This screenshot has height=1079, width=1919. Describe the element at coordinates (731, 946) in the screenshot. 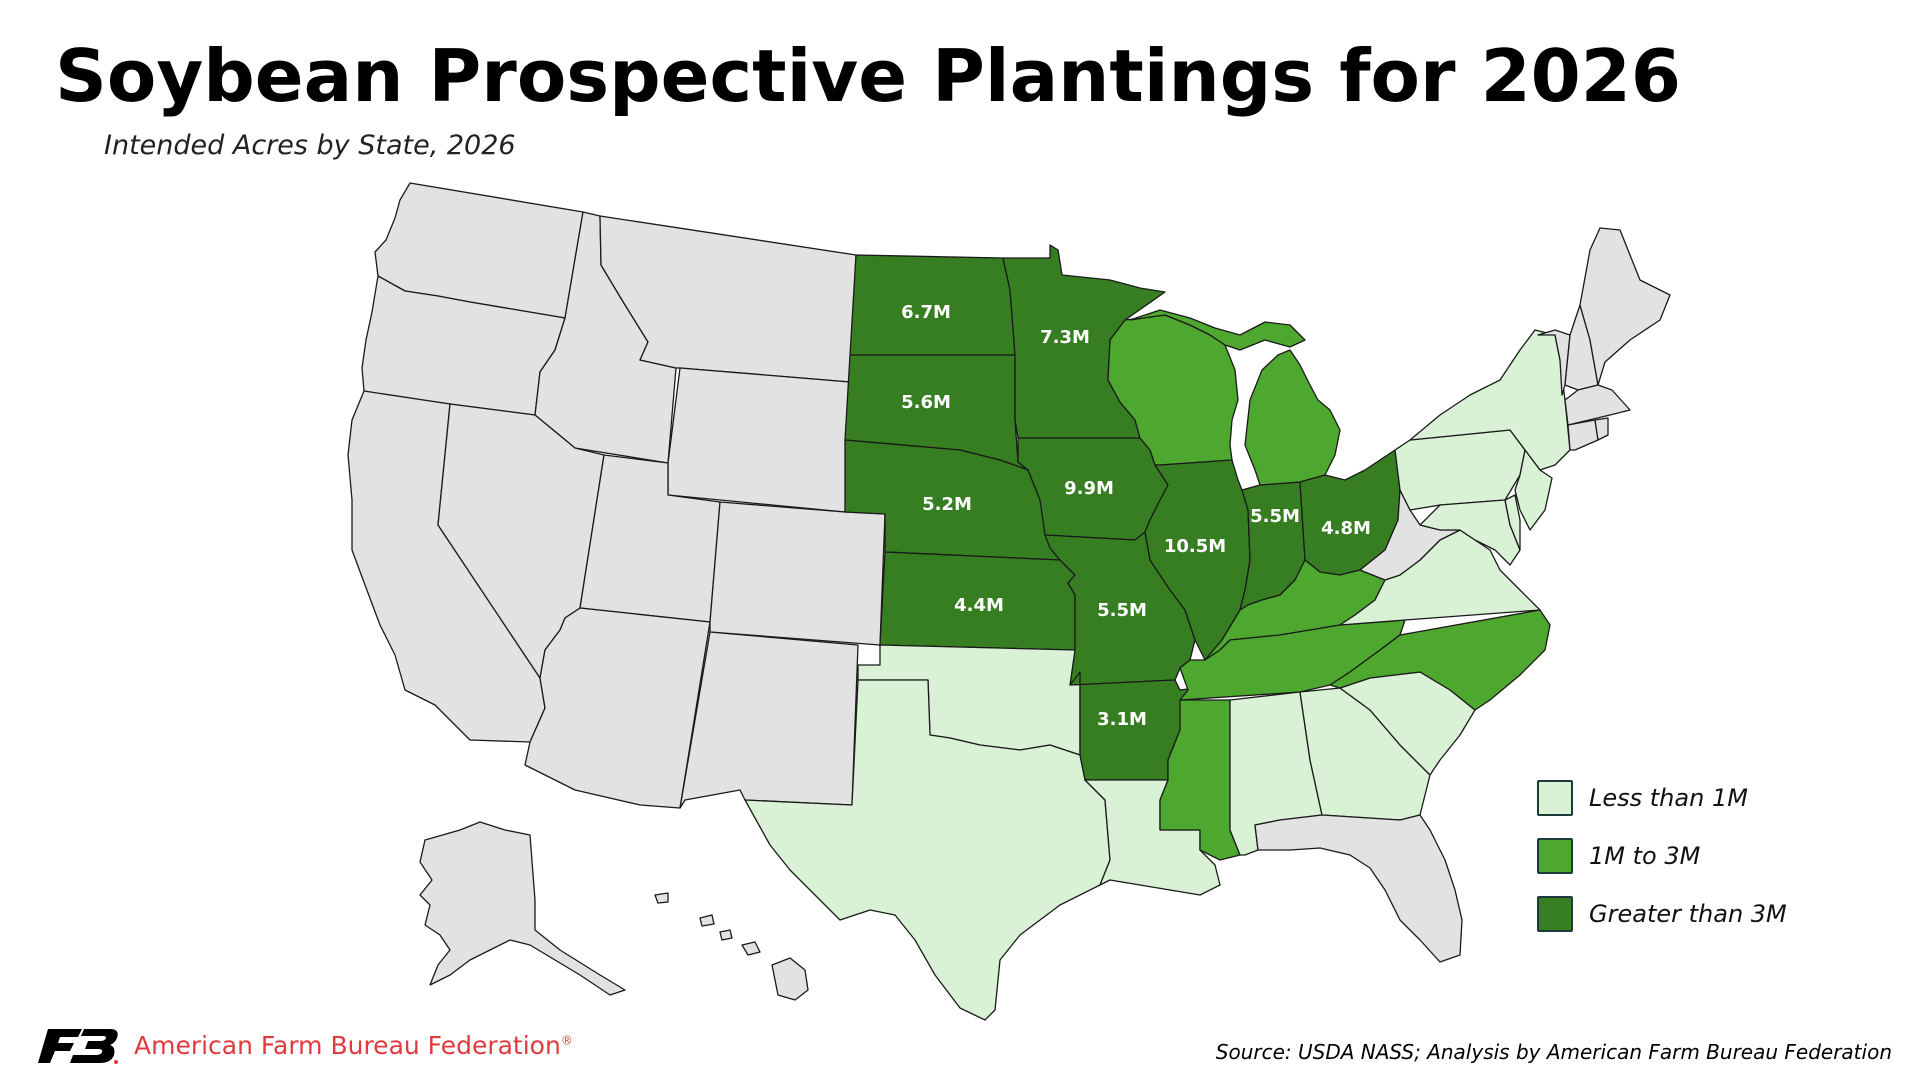

I see `state-hi` at that location.